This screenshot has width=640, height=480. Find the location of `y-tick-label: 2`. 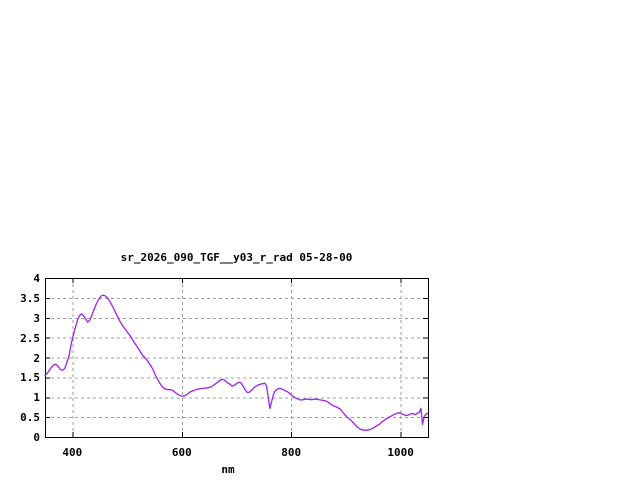

y-tick-label: 2 is located at coordinates (36, 358).